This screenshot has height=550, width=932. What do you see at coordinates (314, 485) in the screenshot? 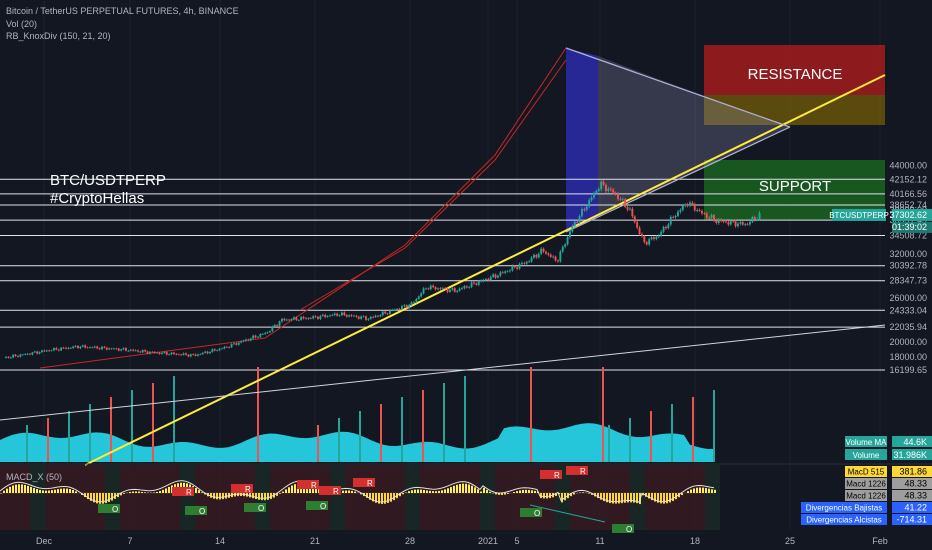
I see `signal-letter: R` at bounding box center [314, 485].